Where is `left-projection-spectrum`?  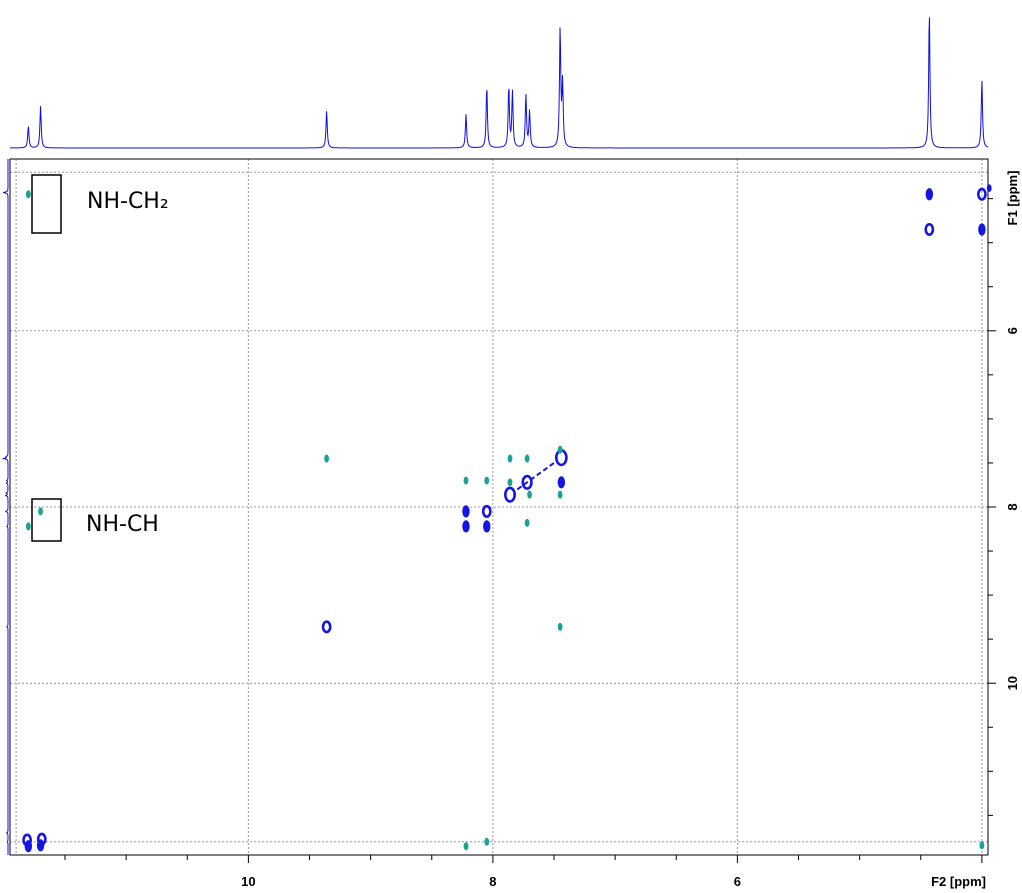 left-projection-spectrum is located at coordinates (5, 507).